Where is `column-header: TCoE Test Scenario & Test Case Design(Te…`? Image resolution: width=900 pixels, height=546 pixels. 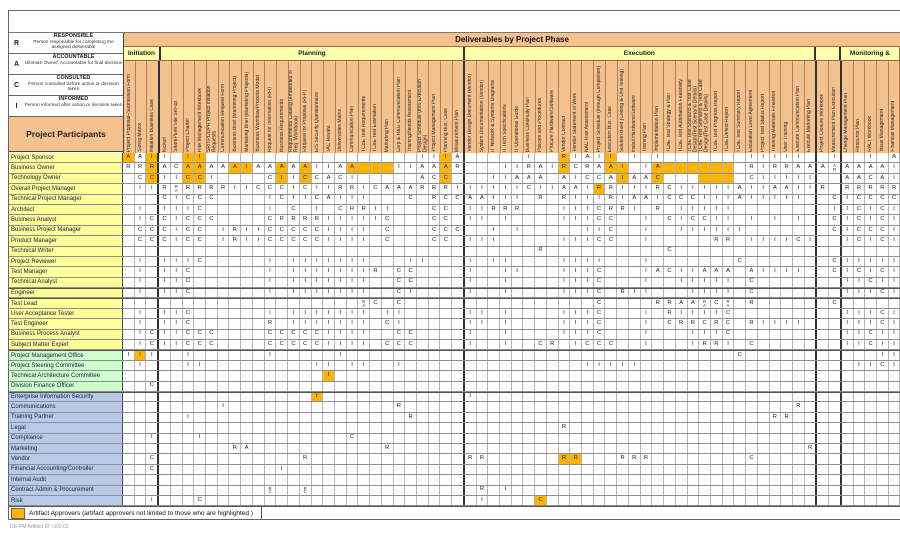
column-header: TCoE Test Scenario & Test Case Design(Te… is located at coordinates (705, 107).